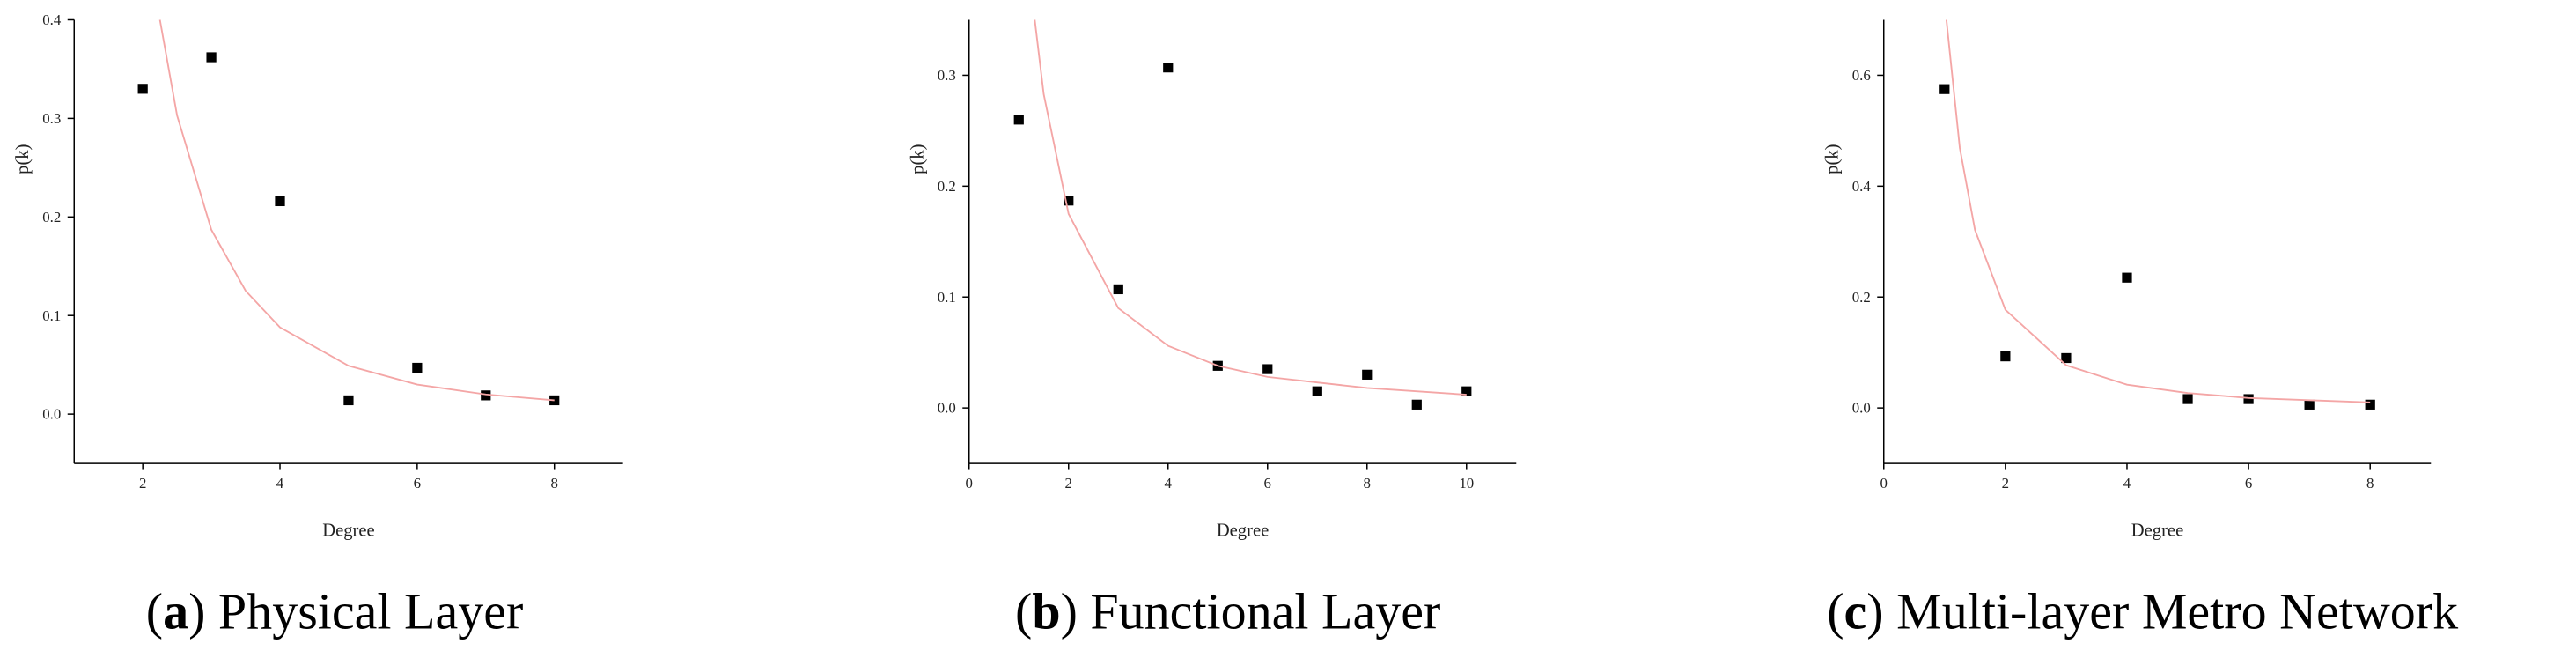 Image resolution: width=2576 pixels, height=658 pixels. I want to click on caption-part: a, so click(176, 611).